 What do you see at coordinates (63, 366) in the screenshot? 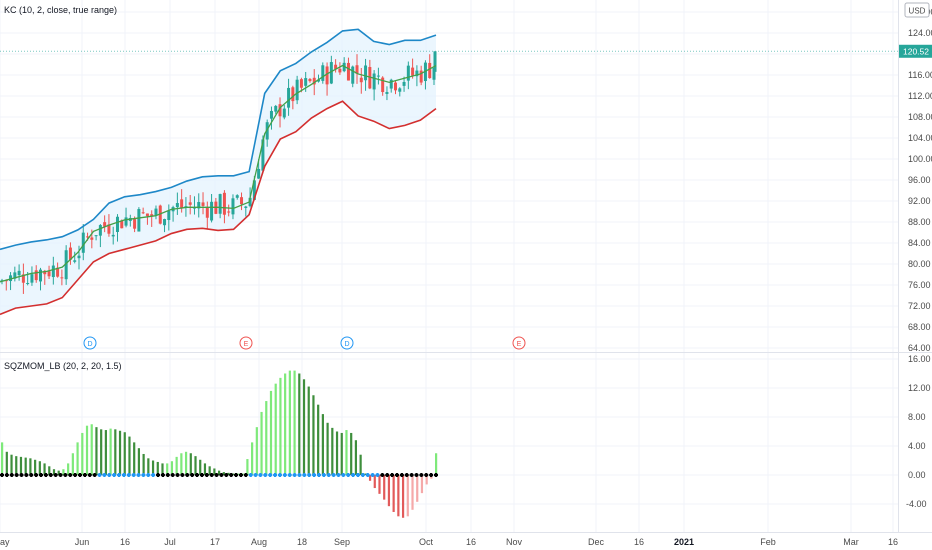
I see `sqzmom-indicator-label: SQZMOM_LB (20, 2, 20, 1.5)` at bounding box center [63, 366].